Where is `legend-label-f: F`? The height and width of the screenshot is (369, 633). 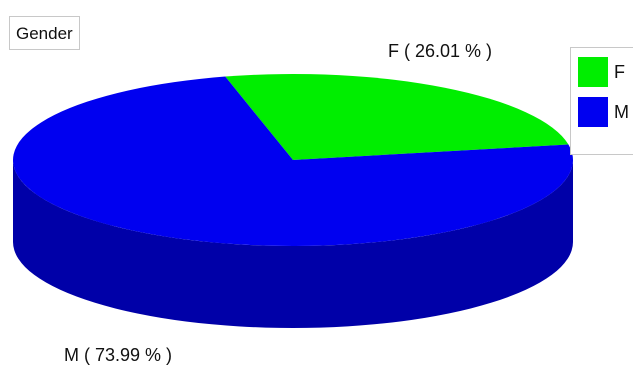
legend-label-f: F is located at coordinates (619, 72).